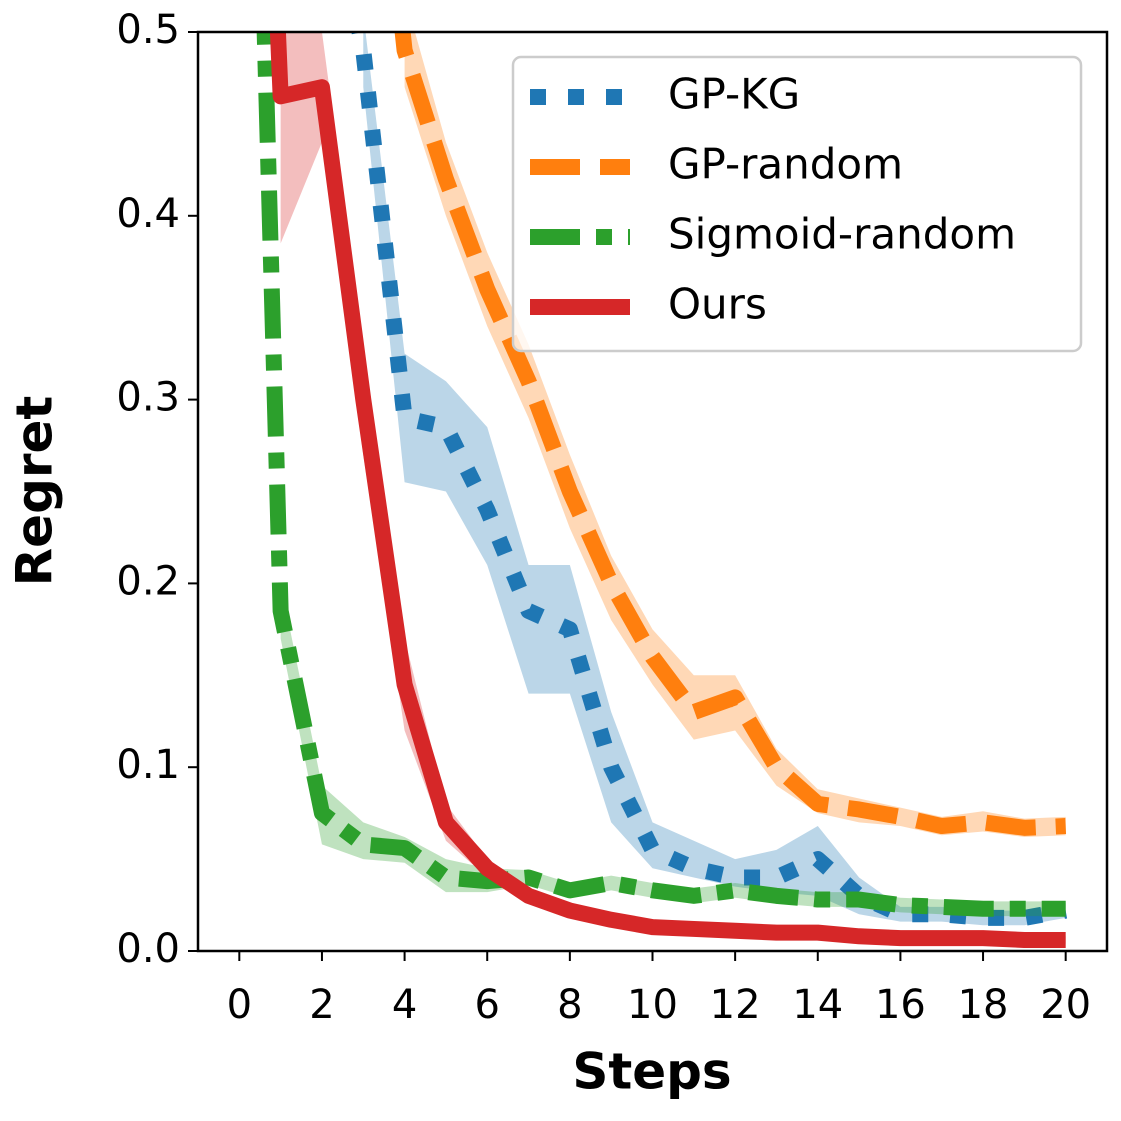  What do you see at coordinates (148, 214) in the screenshot?
I see `y-tick-label: 0.4` at bounding box center [148, 214].